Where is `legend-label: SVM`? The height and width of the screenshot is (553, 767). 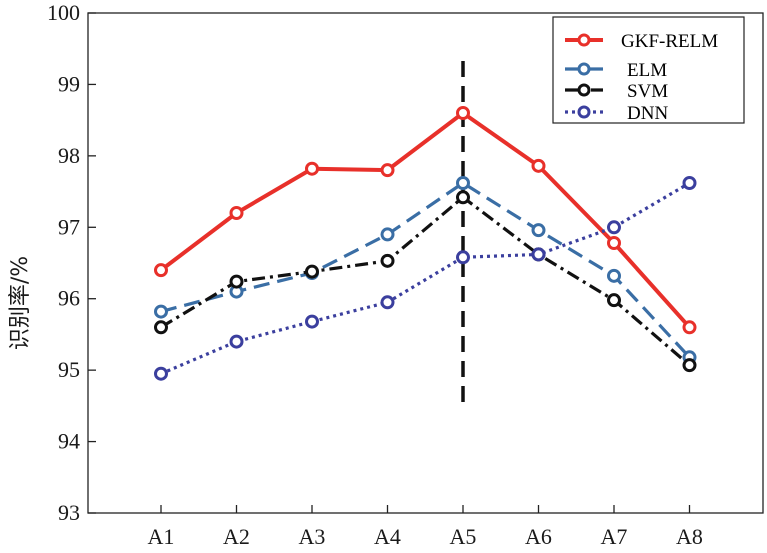 legend-label: SVM is located at coordinates (647, 91).